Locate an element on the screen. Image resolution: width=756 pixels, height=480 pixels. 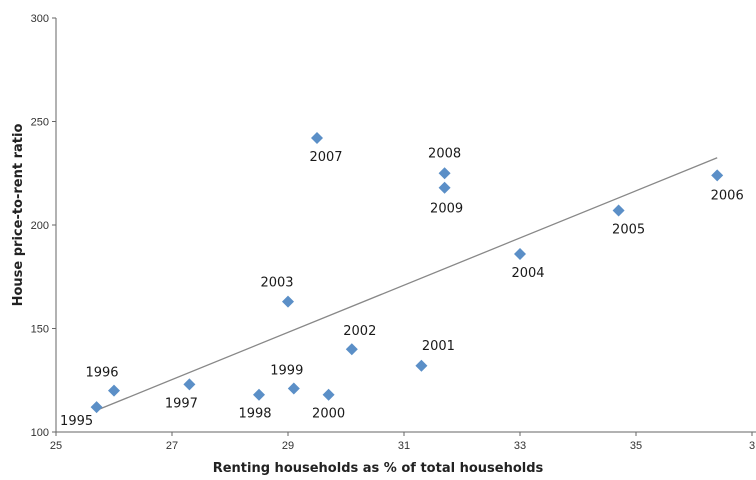
data-point-1996 is located at coordinates (114, 390).